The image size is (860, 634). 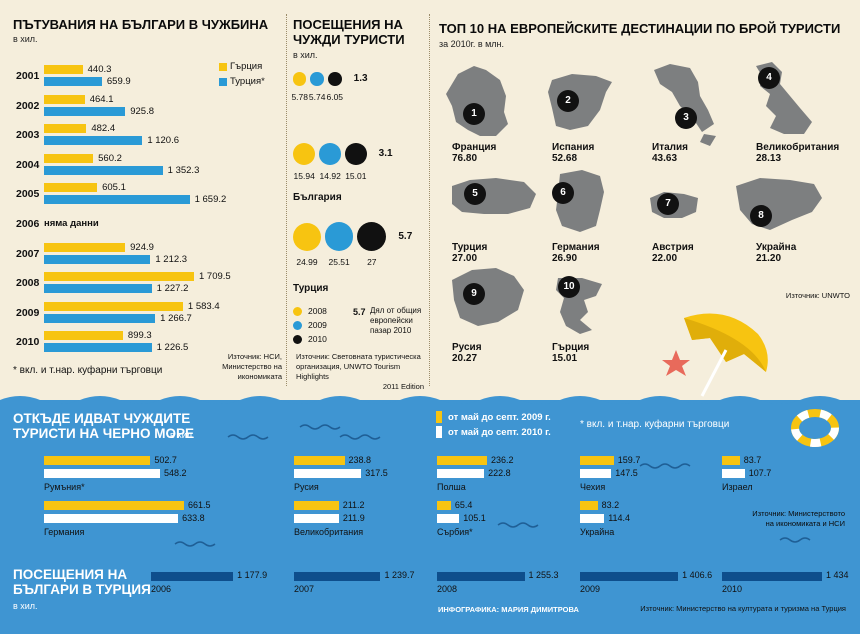 What do you see at coordinates (439, 417) in the screenshot?
I see `legend-swatch-2009` at bounding box center [439, 417].